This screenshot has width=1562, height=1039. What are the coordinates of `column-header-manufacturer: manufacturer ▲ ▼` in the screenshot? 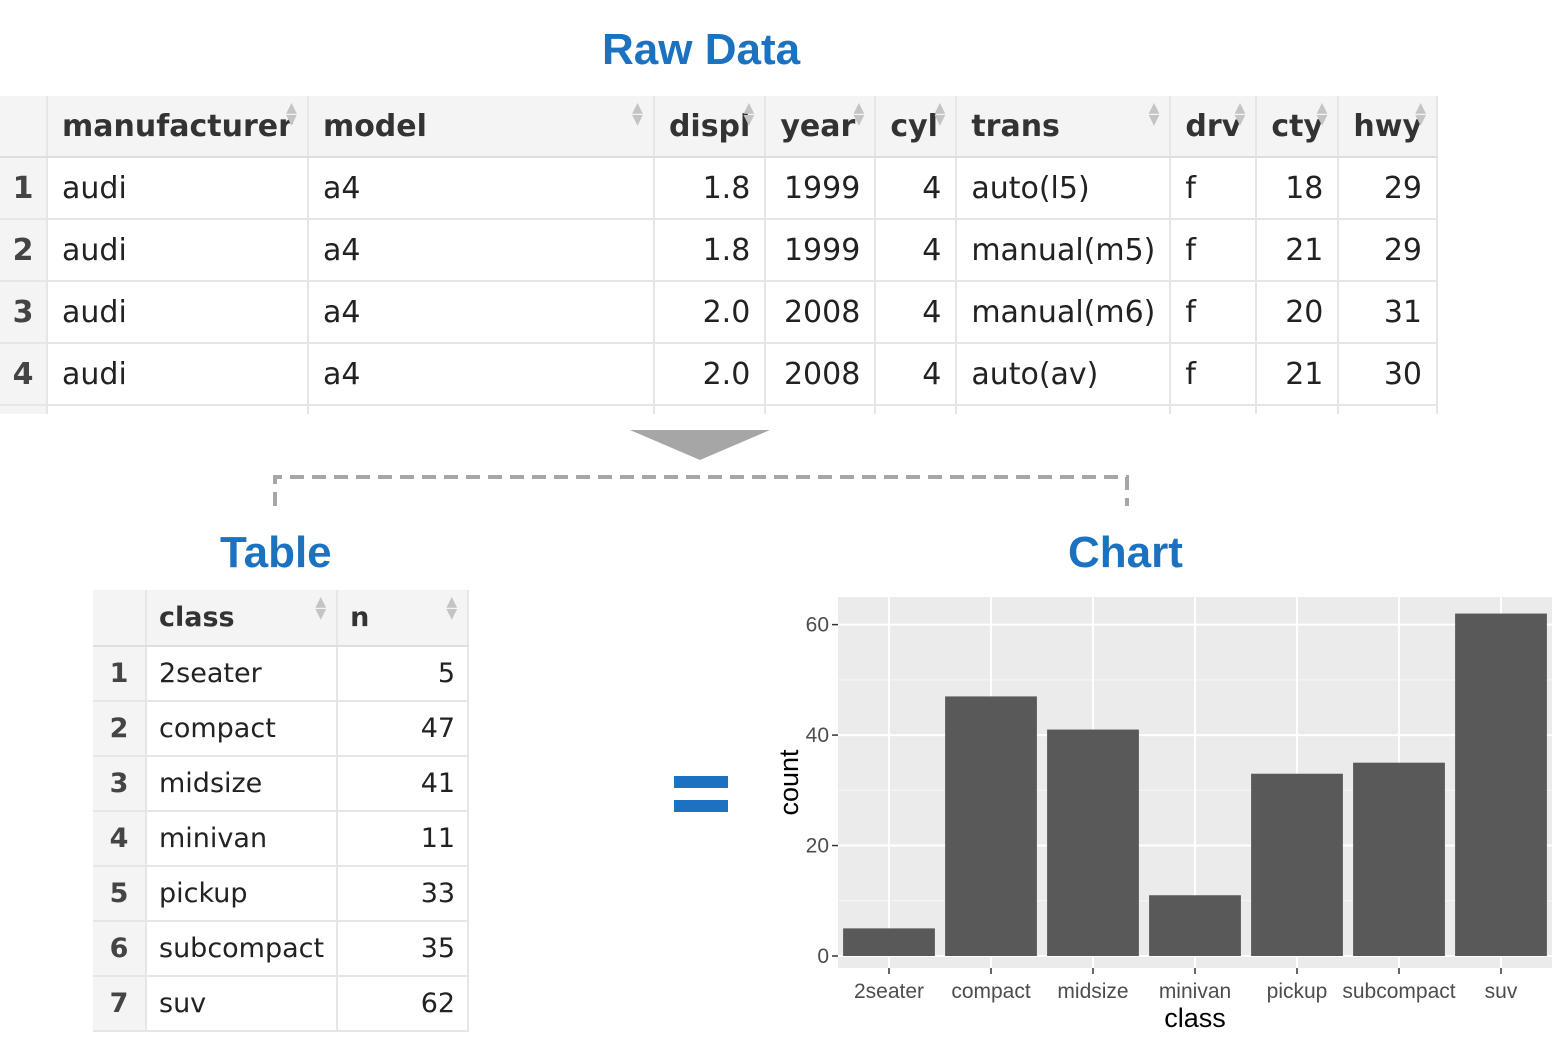 It's located at (178, 127).